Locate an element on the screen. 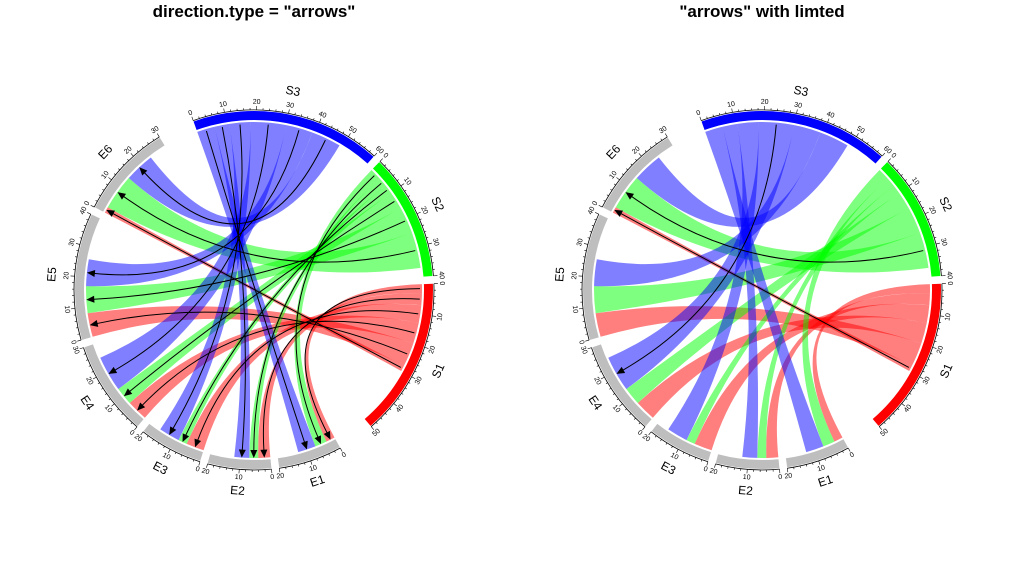 Image resolution: width=1016 pixels, height=578 pixels. arrow-S3-E4 is located at coordinates (699, 248).